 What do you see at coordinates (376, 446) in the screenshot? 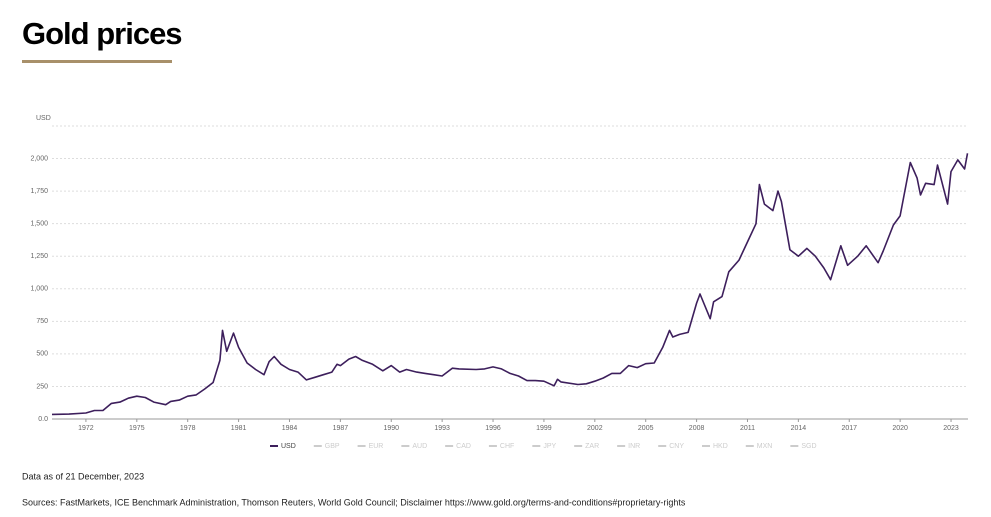
I see `legend-label: EUR` at bounding box center [376, 446].